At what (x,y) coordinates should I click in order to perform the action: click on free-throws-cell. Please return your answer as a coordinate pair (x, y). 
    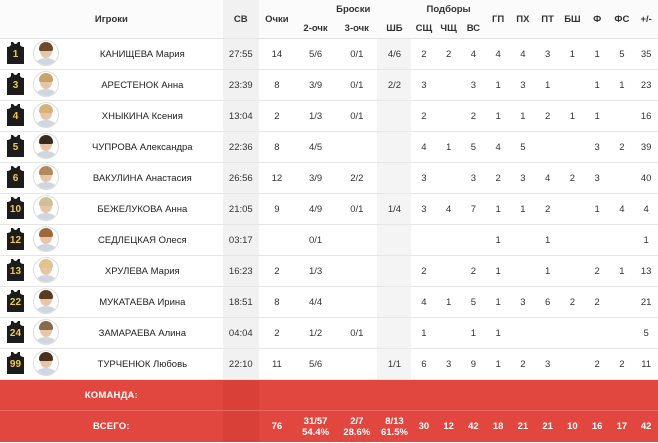
    Looking at the image, I should click on (394, 240).